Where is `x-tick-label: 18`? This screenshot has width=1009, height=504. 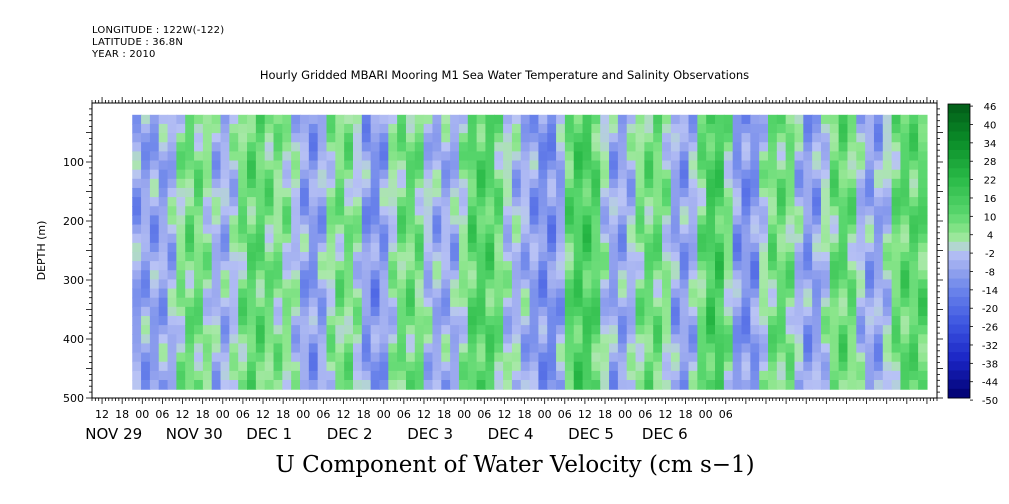 x-tick-label: 18 is located at coordinates (444, 414).